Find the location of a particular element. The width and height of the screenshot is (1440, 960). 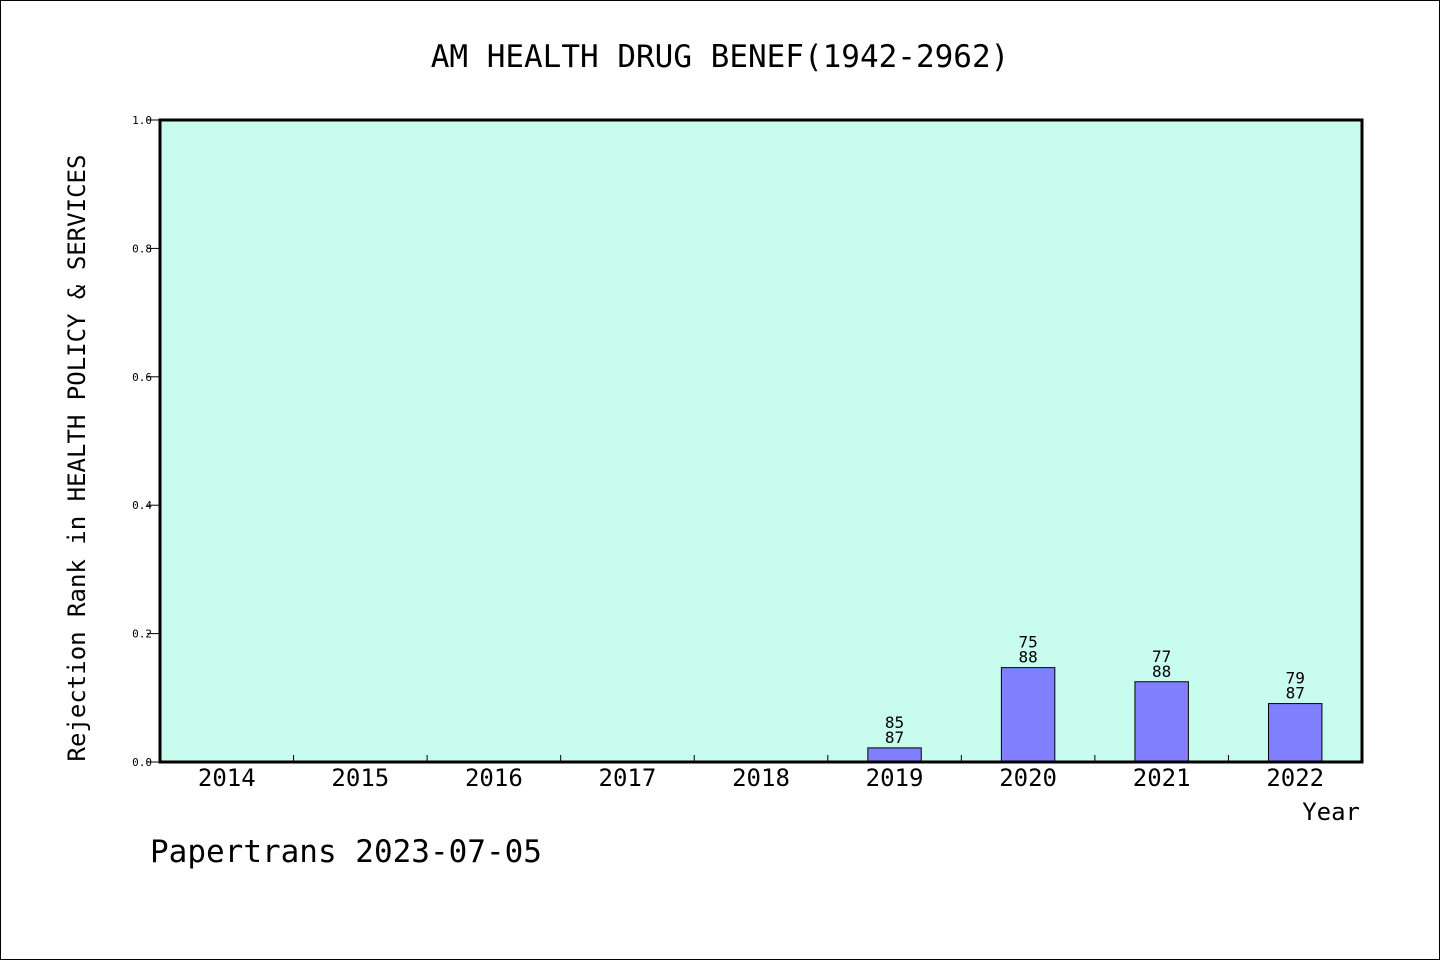

x-tick-label: 2018 is located at coordinates (761, 778).